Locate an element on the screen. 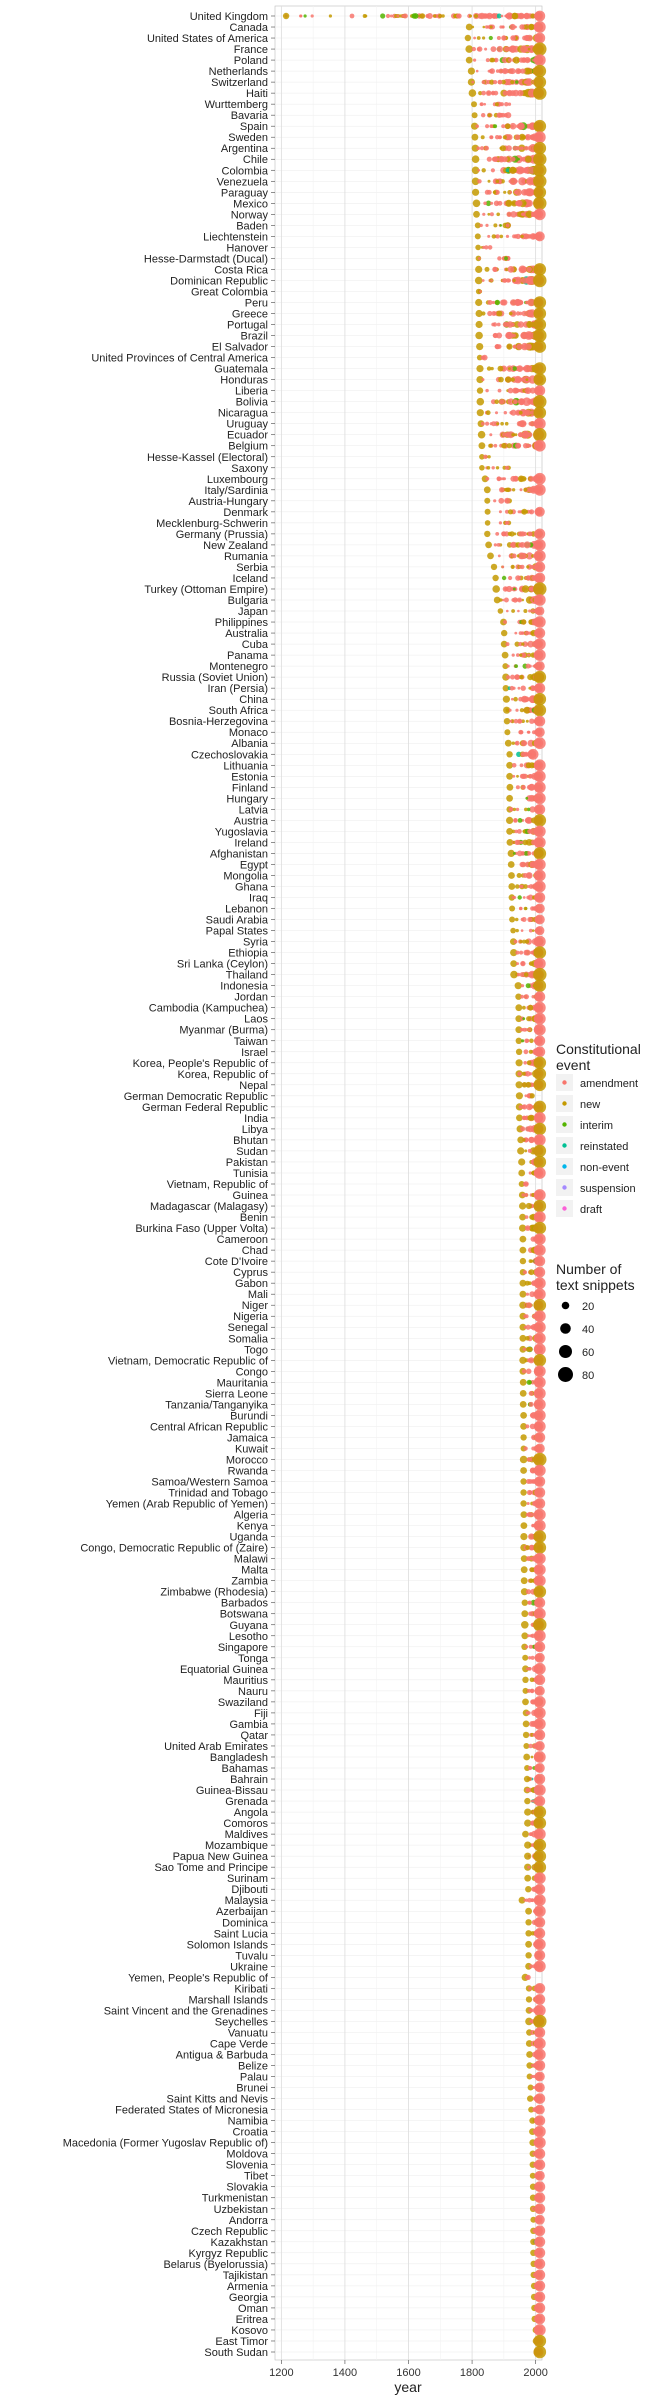  country-label: Germany (Prussia) is located at coordinates (222, 535).